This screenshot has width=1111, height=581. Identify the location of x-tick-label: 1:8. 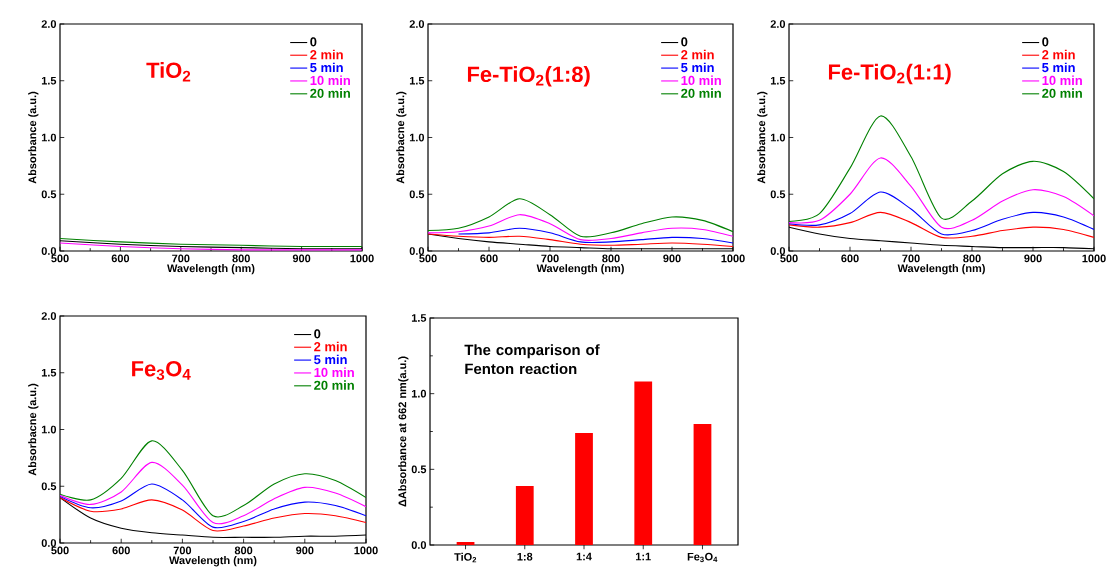
(525, 556).